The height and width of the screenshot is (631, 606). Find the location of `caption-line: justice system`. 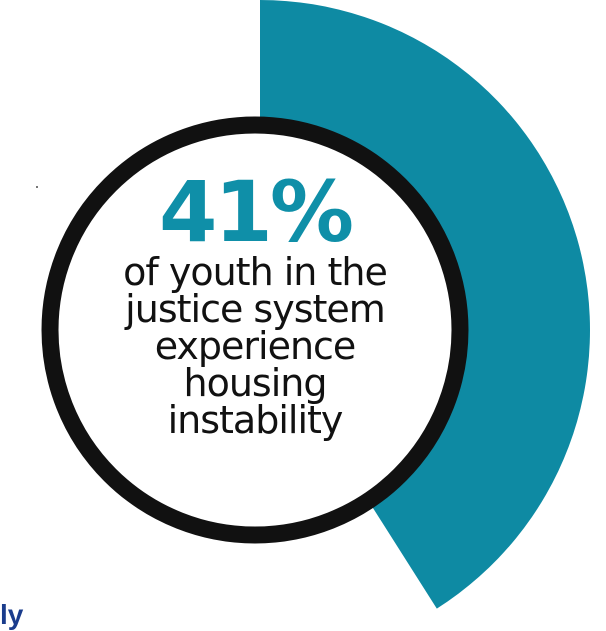

caption-line: justice system is located at coordinates (255, 309).